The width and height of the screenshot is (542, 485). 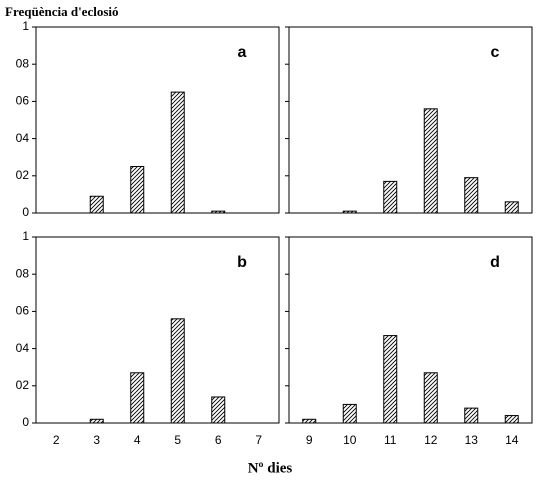 What do you see at coordinates (137, 440) in the screenshot?
I see `x-tick-label: 4` at bounding box center [137, 440].